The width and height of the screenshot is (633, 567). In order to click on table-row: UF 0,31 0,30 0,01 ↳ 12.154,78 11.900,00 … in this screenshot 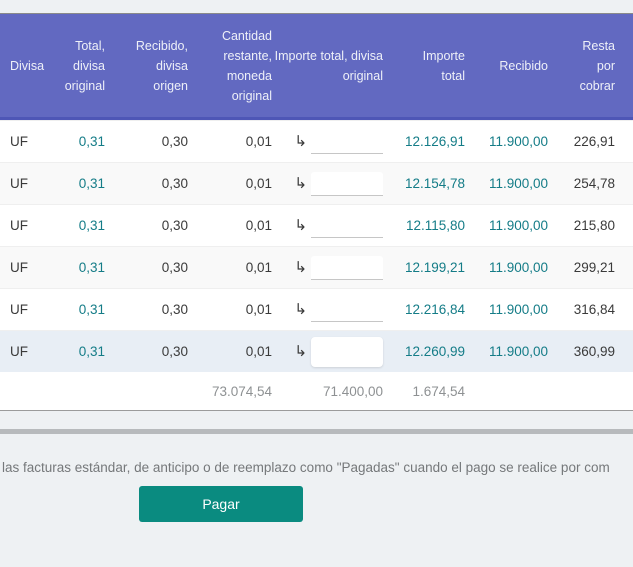, I will do `click(316, 183)`.